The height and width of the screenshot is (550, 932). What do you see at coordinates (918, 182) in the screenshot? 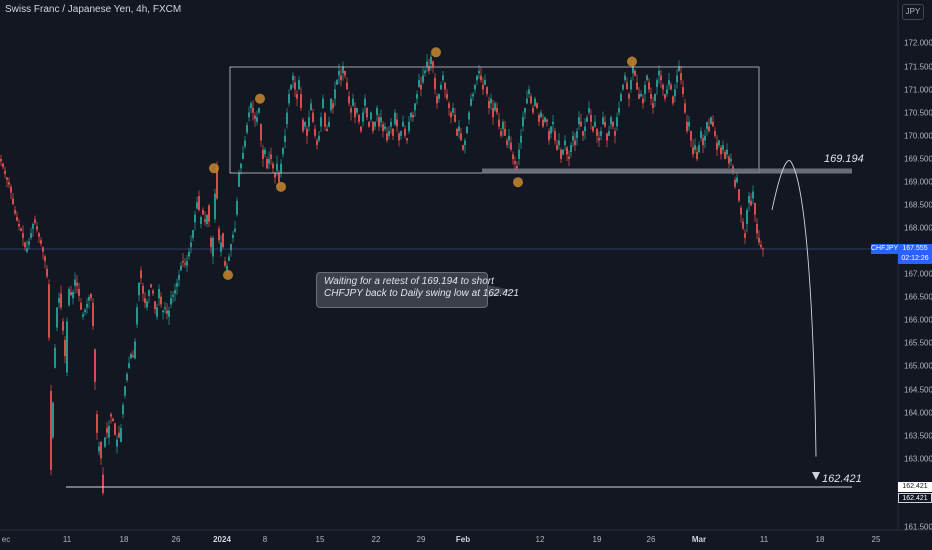
I see `y-tick: 169.000` at bounding box center [918, 182].